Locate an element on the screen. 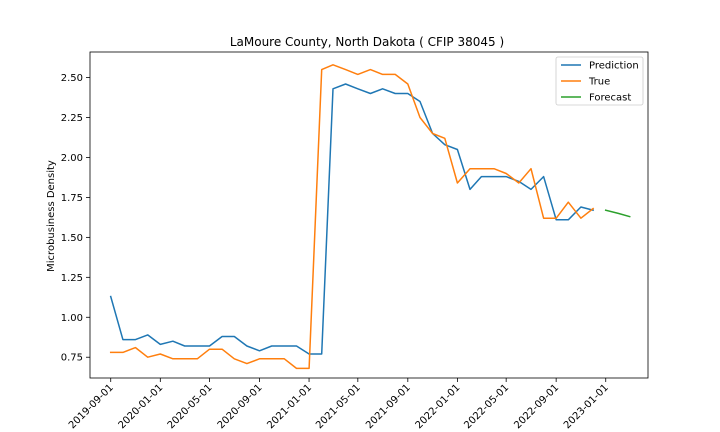 The width and height of the screenshot is (720, 432). legend-box is located at coordinates (599, 81).